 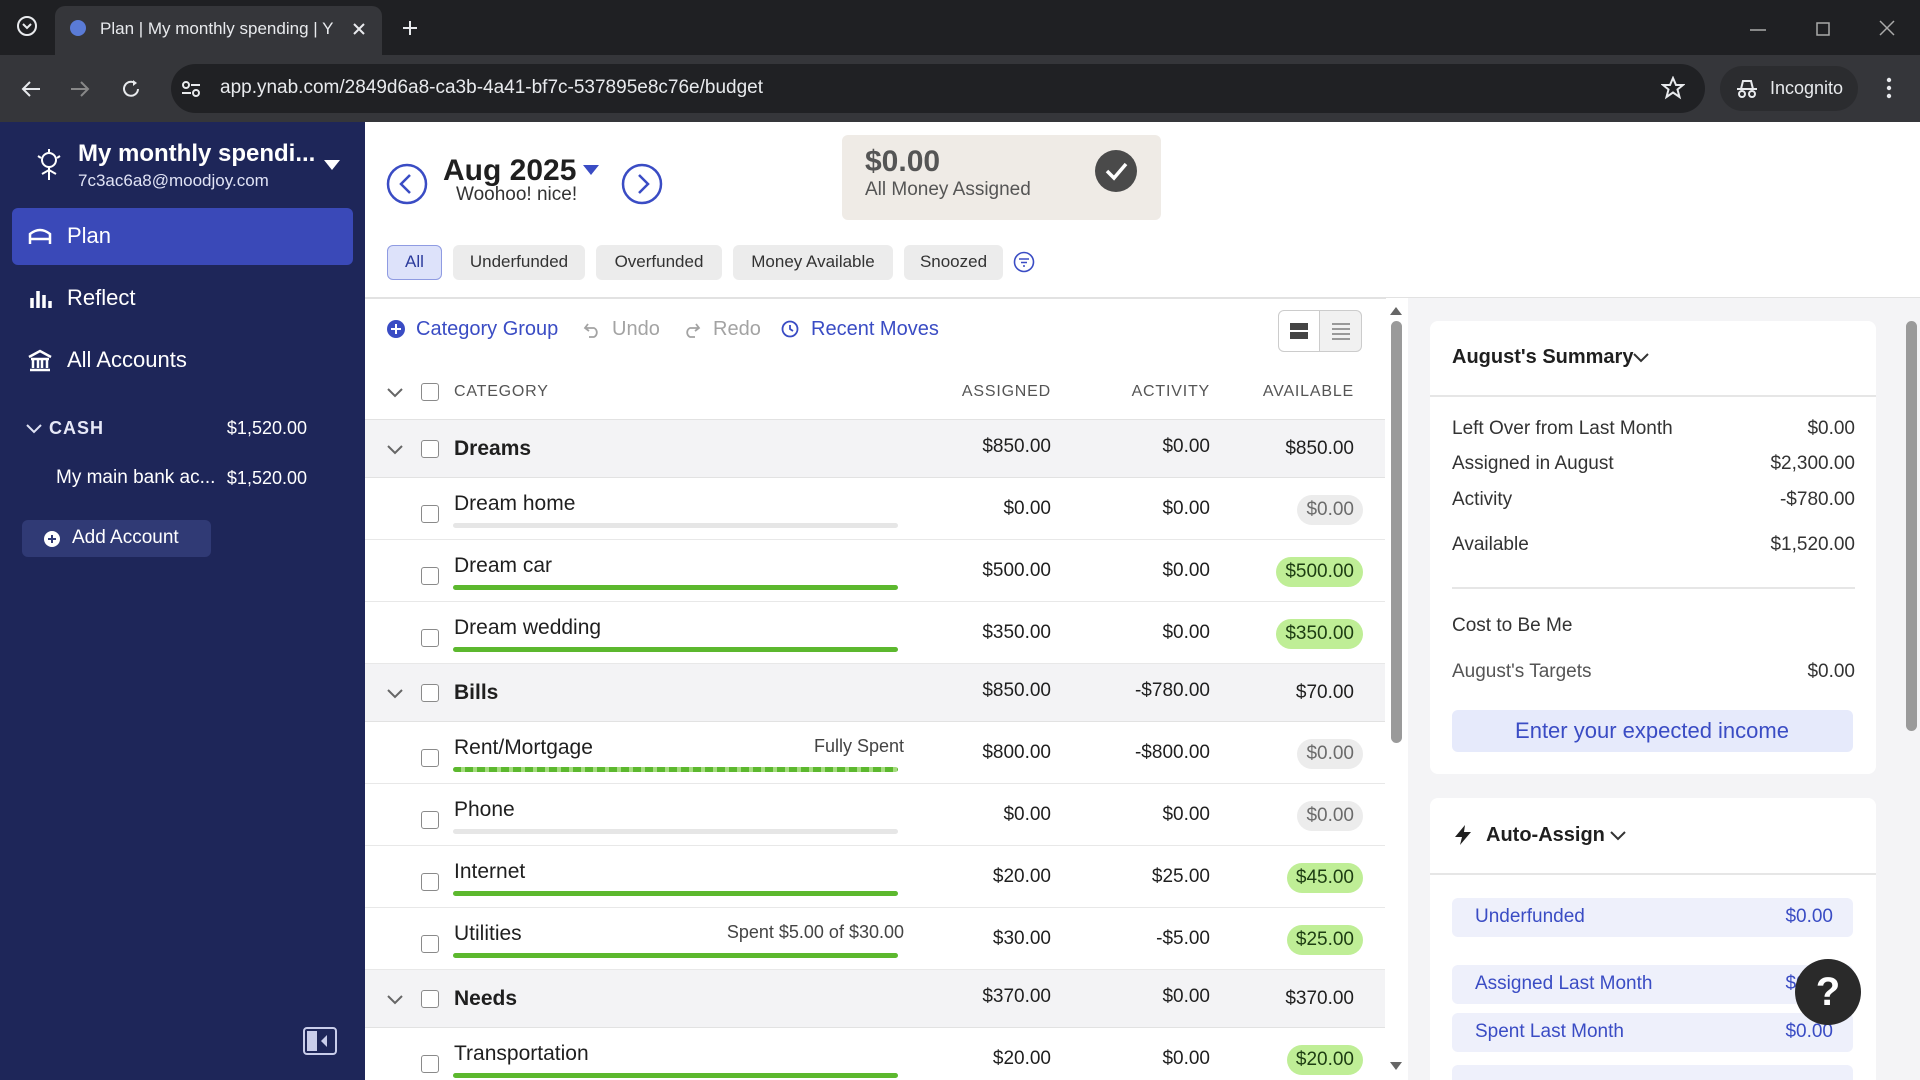 What do you see at coordinates (1319, 572) in the screenshot?
I see `available-pill: $500.00` at bounding box center [1319, 572].